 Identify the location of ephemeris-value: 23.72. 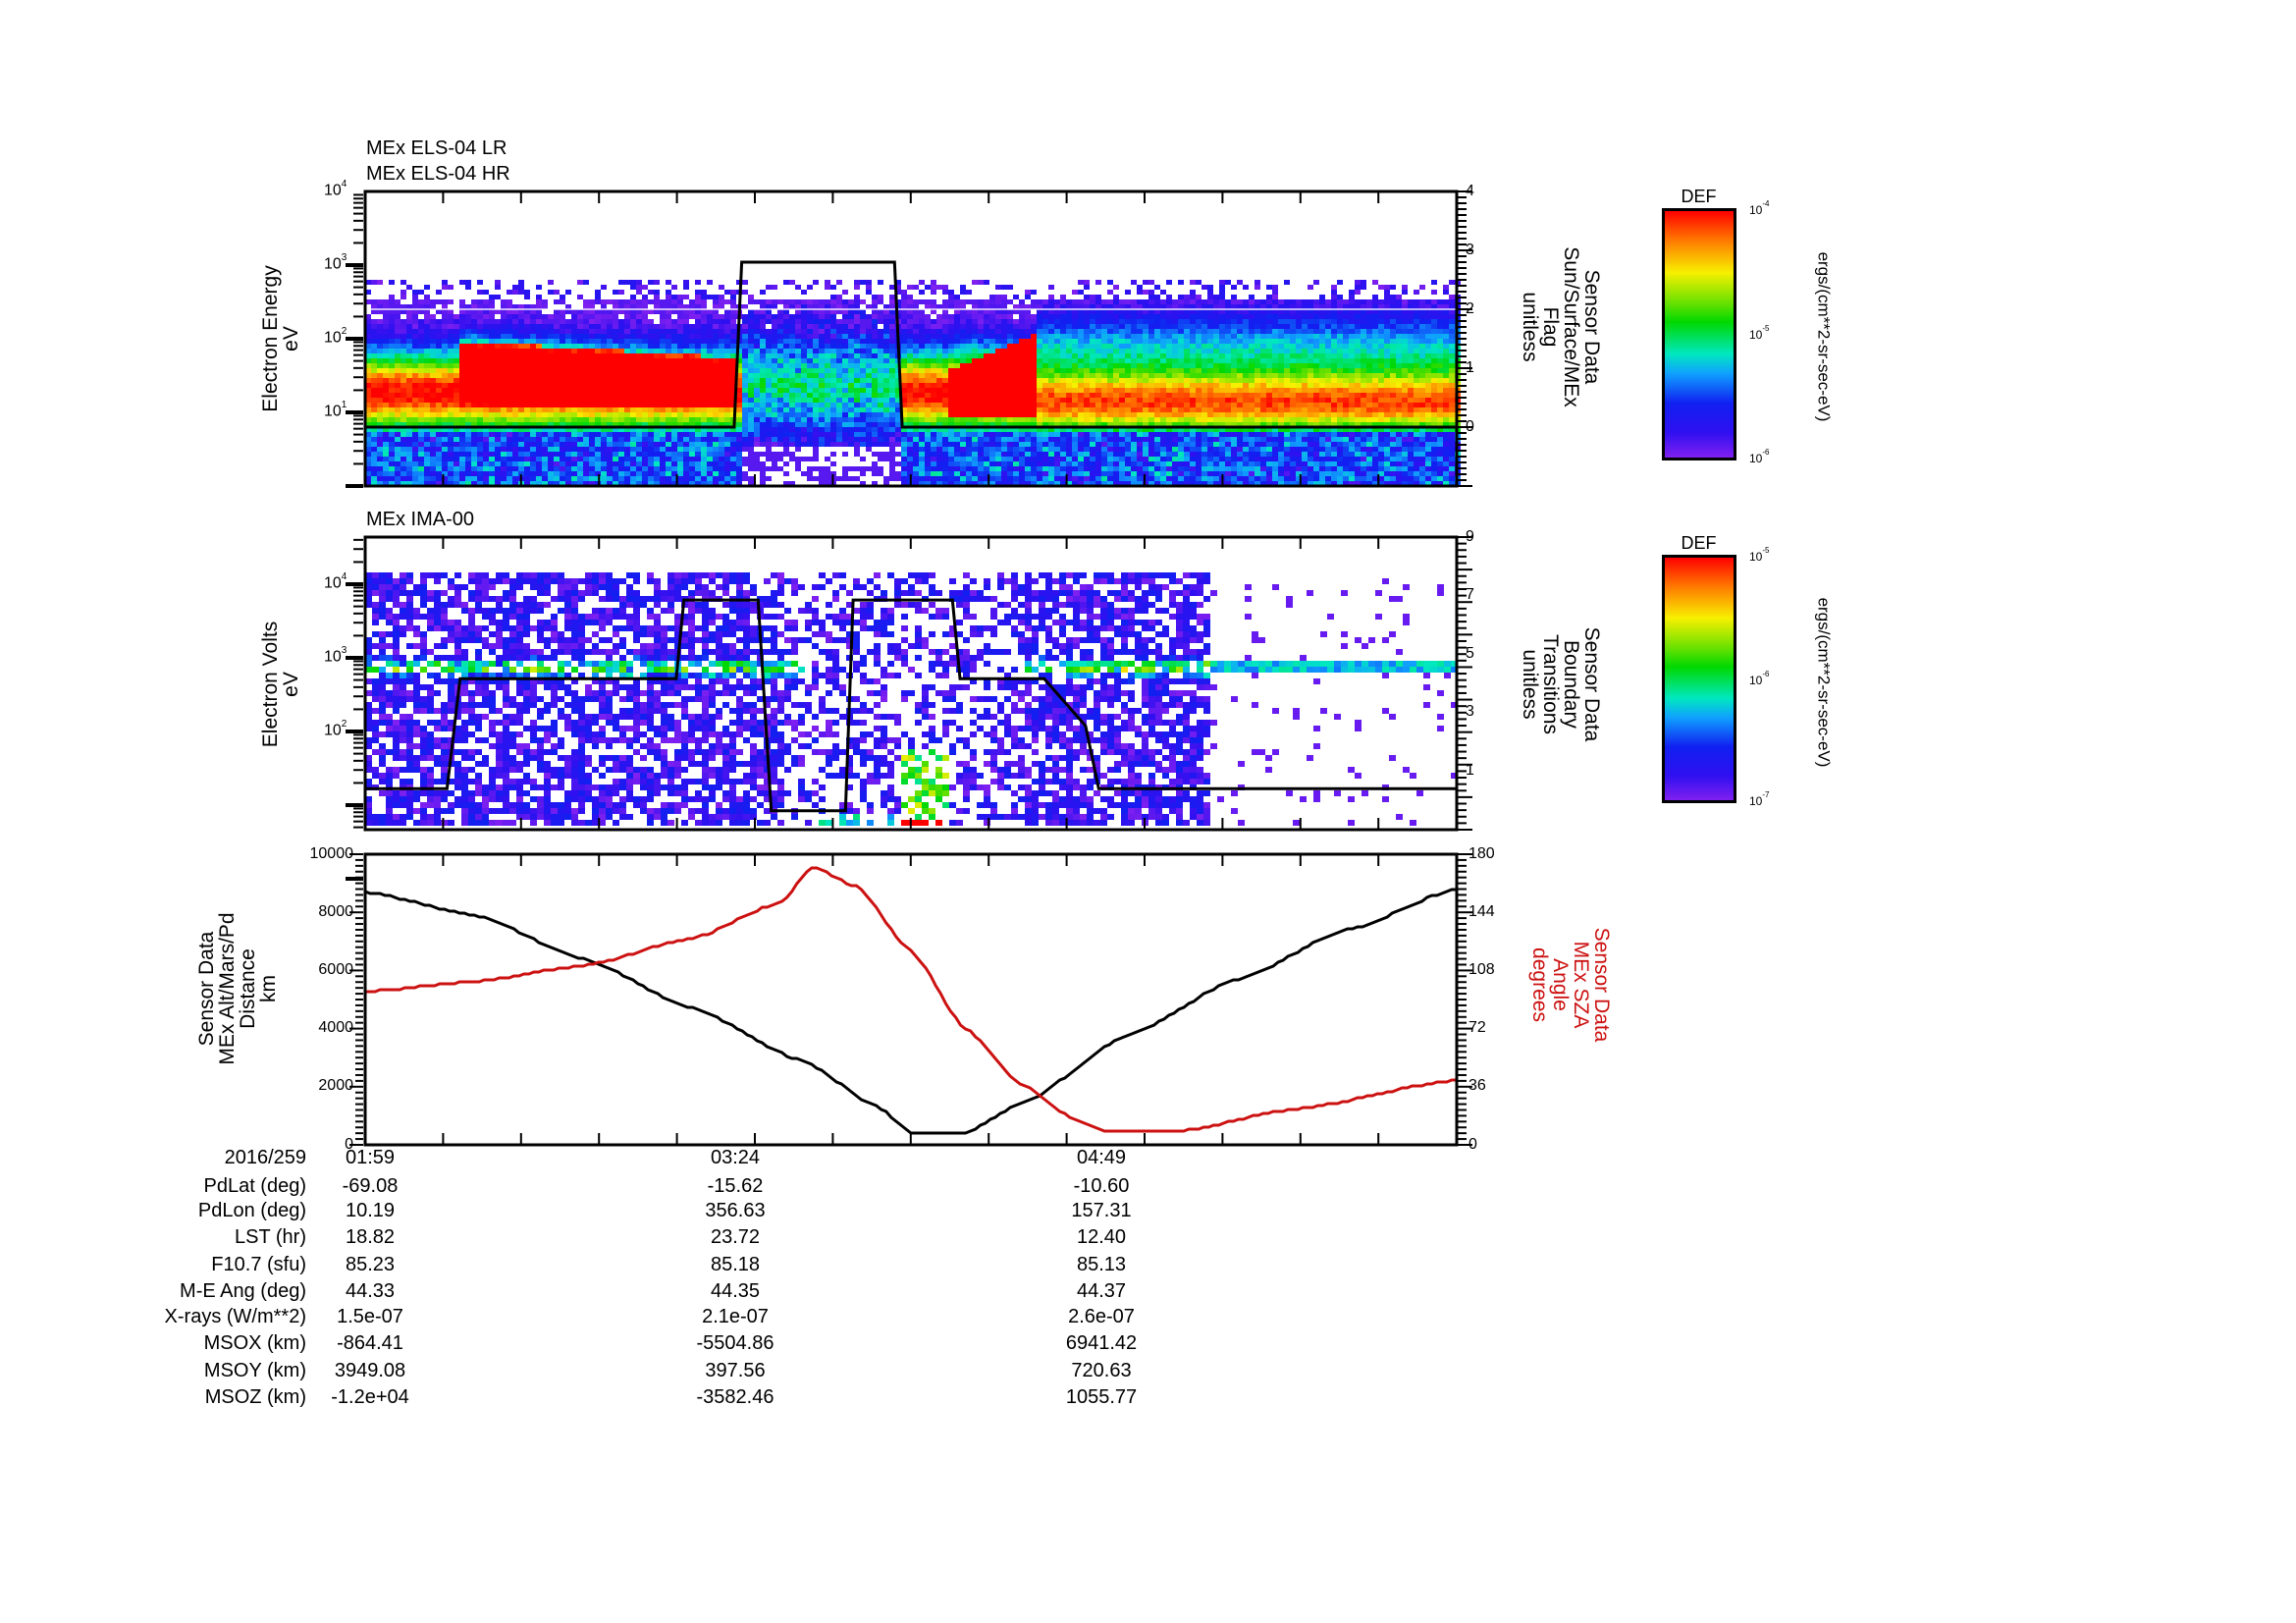
(736, 1237).